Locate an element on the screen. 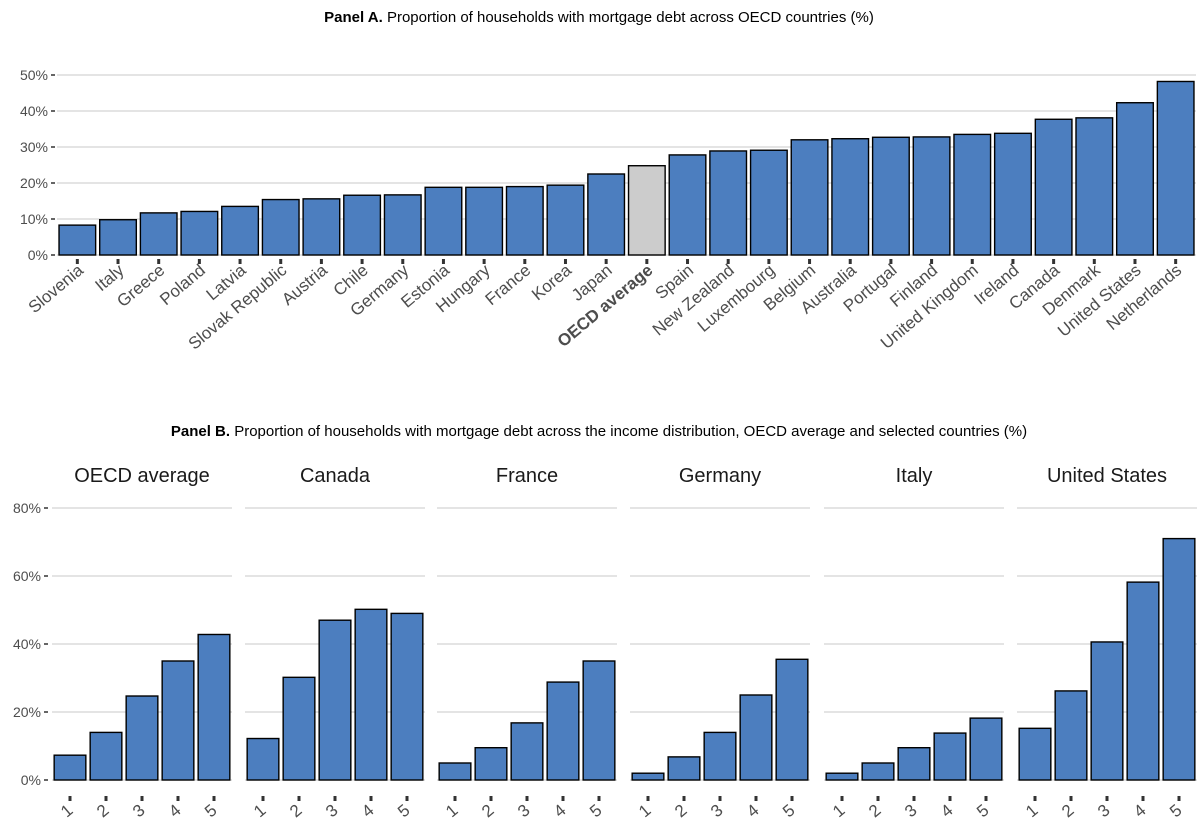 This screenshot has height=834, width=1198. facet-title-oecd-average: OECD average is located at coordinates (142, 476).